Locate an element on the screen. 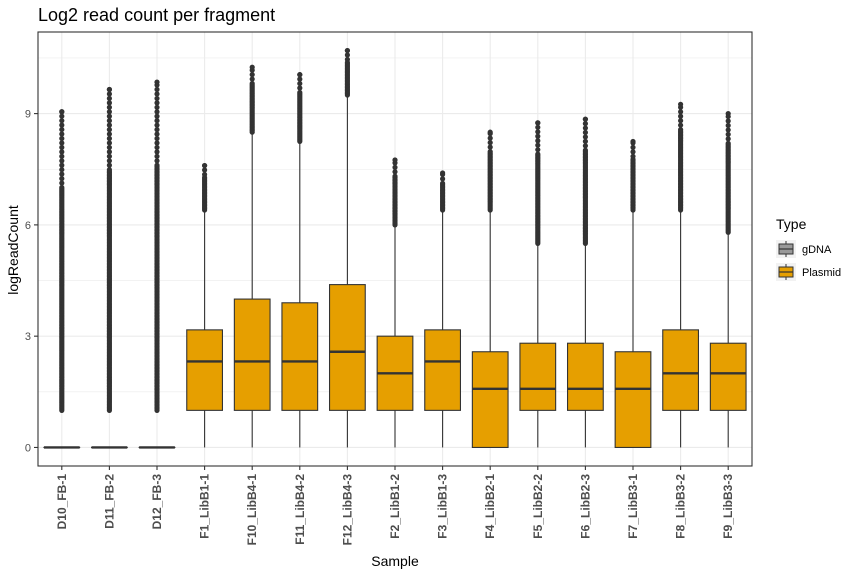  x-tick-label: F11_LibB4-2 is located at coordinates (300, 509).